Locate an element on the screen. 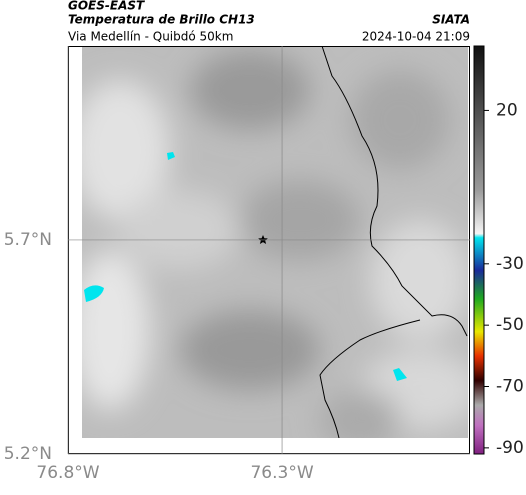  colorbar-tick-label: 20 is located at coordinates (507, 110).